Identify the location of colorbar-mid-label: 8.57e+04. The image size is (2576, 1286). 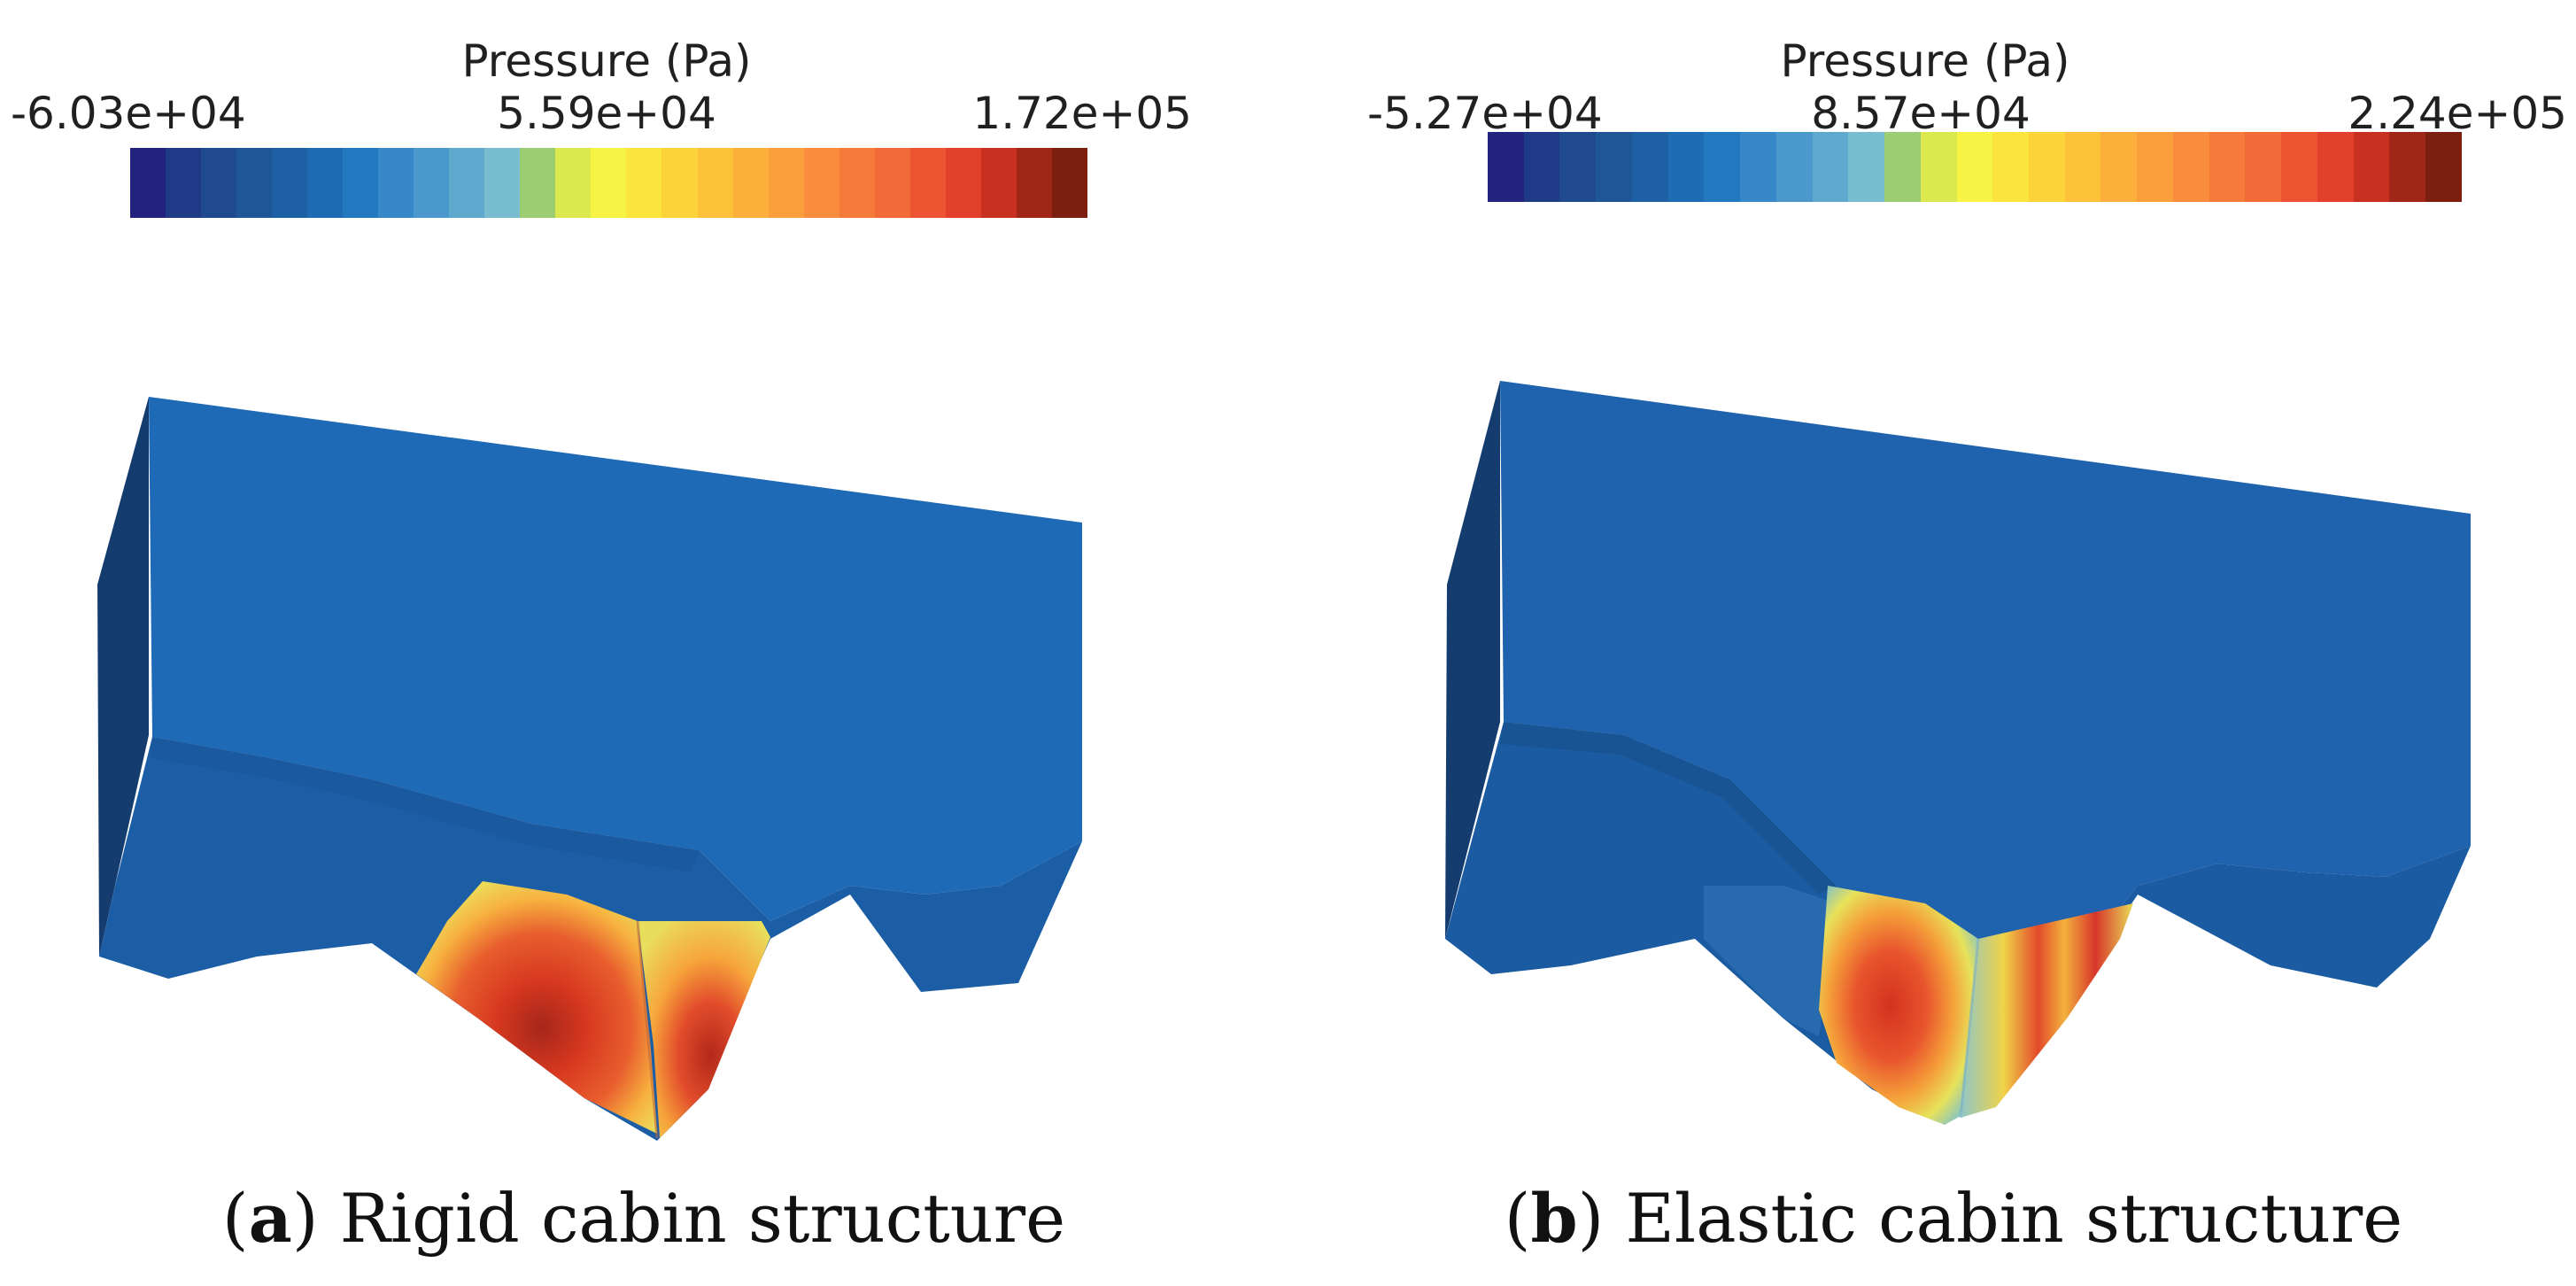
(1921, 113).